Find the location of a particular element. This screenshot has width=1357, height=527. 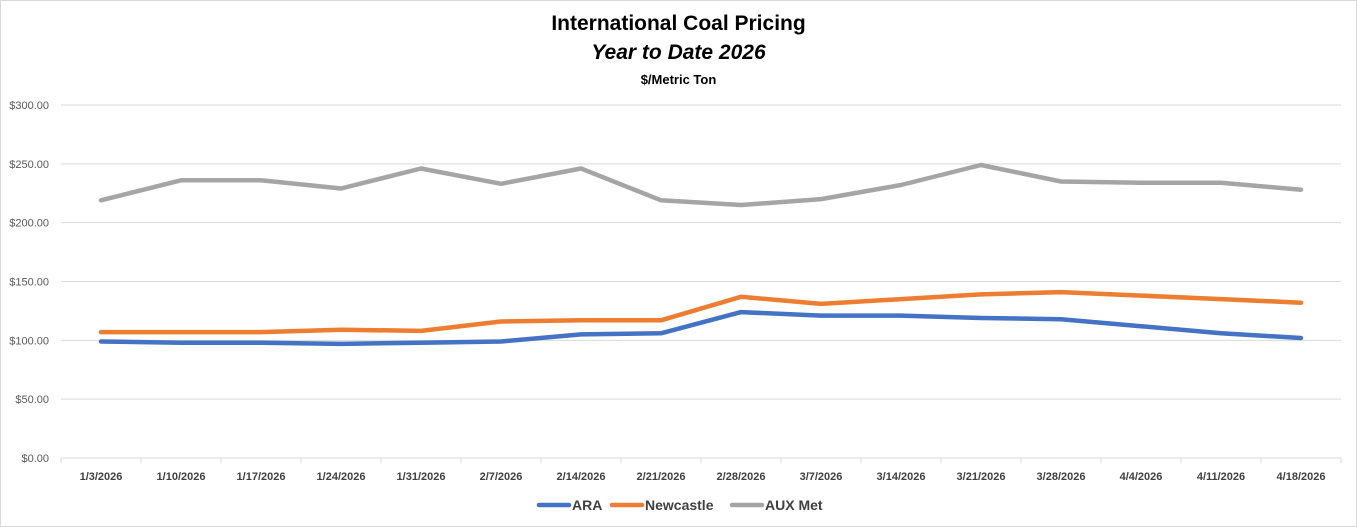

series-line-ara is located at coordinates (701, 328).